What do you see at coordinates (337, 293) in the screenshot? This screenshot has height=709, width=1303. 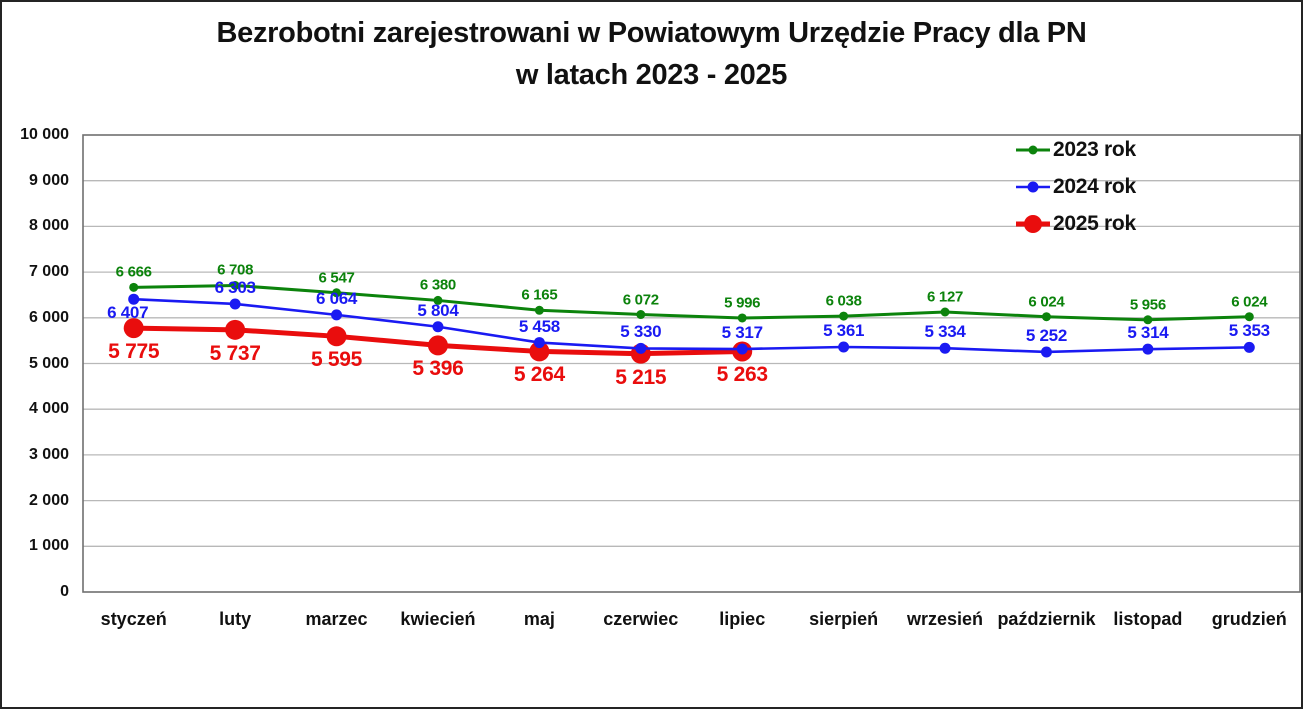 I see `data-point-2023-rok-marzec` at bounding box center [337, 293].